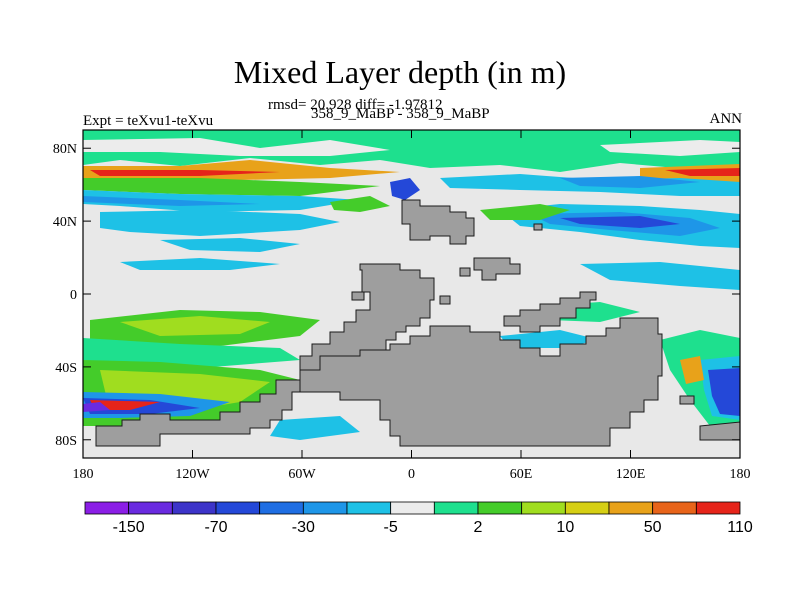  What do you see at coordinates (400, 72) in the screenshot?
I see `map-title: Mixed Layer depth (in m)` at bounding box center [400, 72].